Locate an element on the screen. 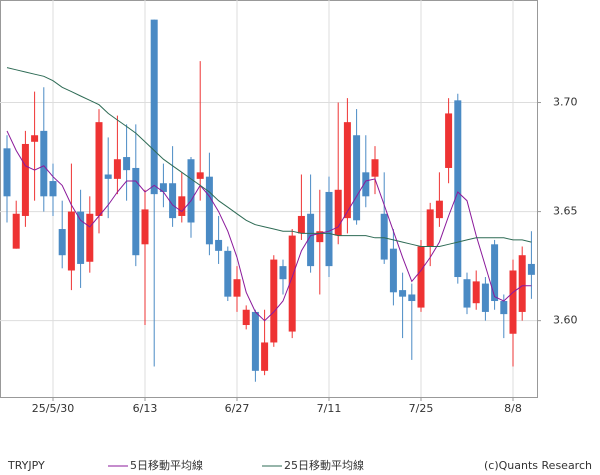 The image size is (600, 475). legend-label: 5日移動平均線 is located at coordinates (166, 465).